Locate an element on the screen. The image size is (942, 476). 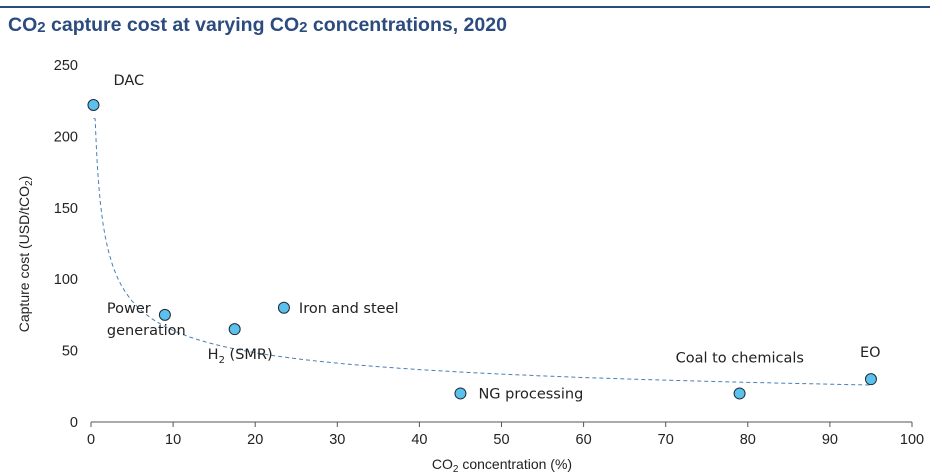
y-axis-title: Capture cost (USD/tCO2) is located at coordinates (25, 254).